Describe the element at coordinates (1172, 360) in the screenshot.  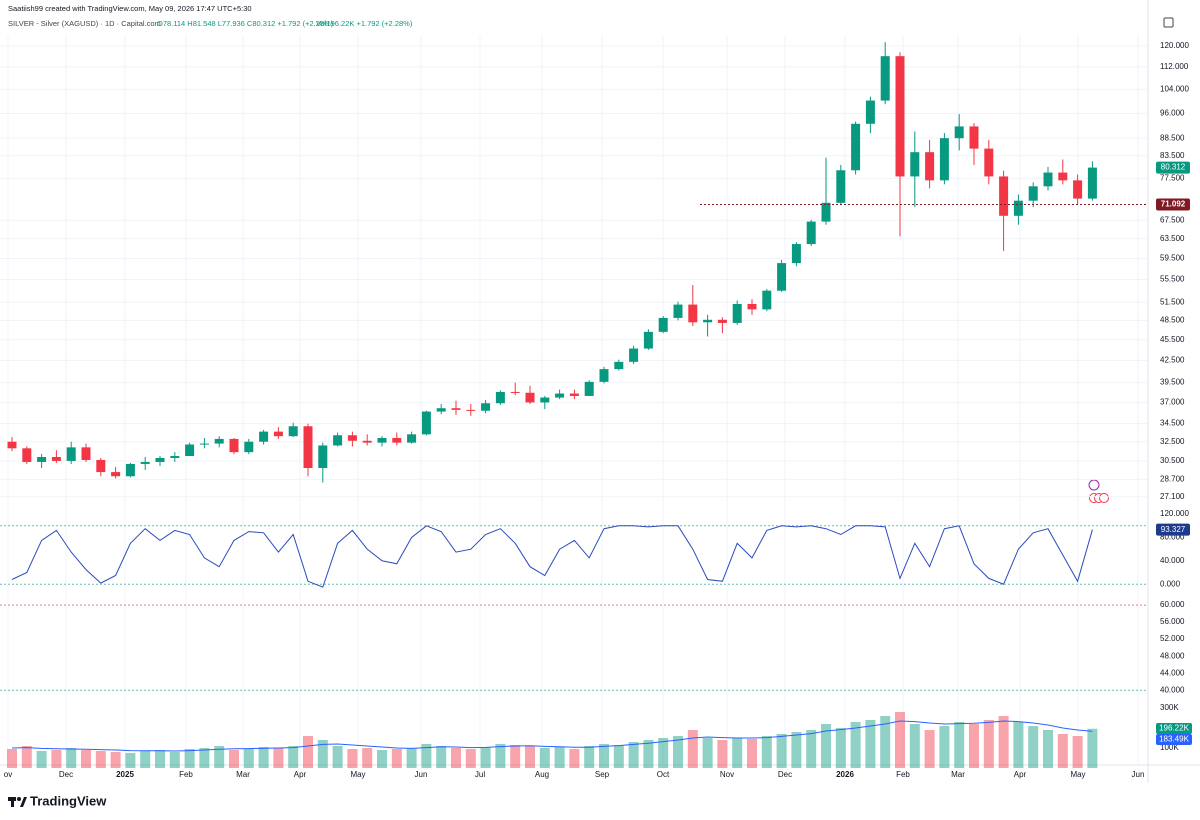
I see `y-tick-label: 42.500` at that location.